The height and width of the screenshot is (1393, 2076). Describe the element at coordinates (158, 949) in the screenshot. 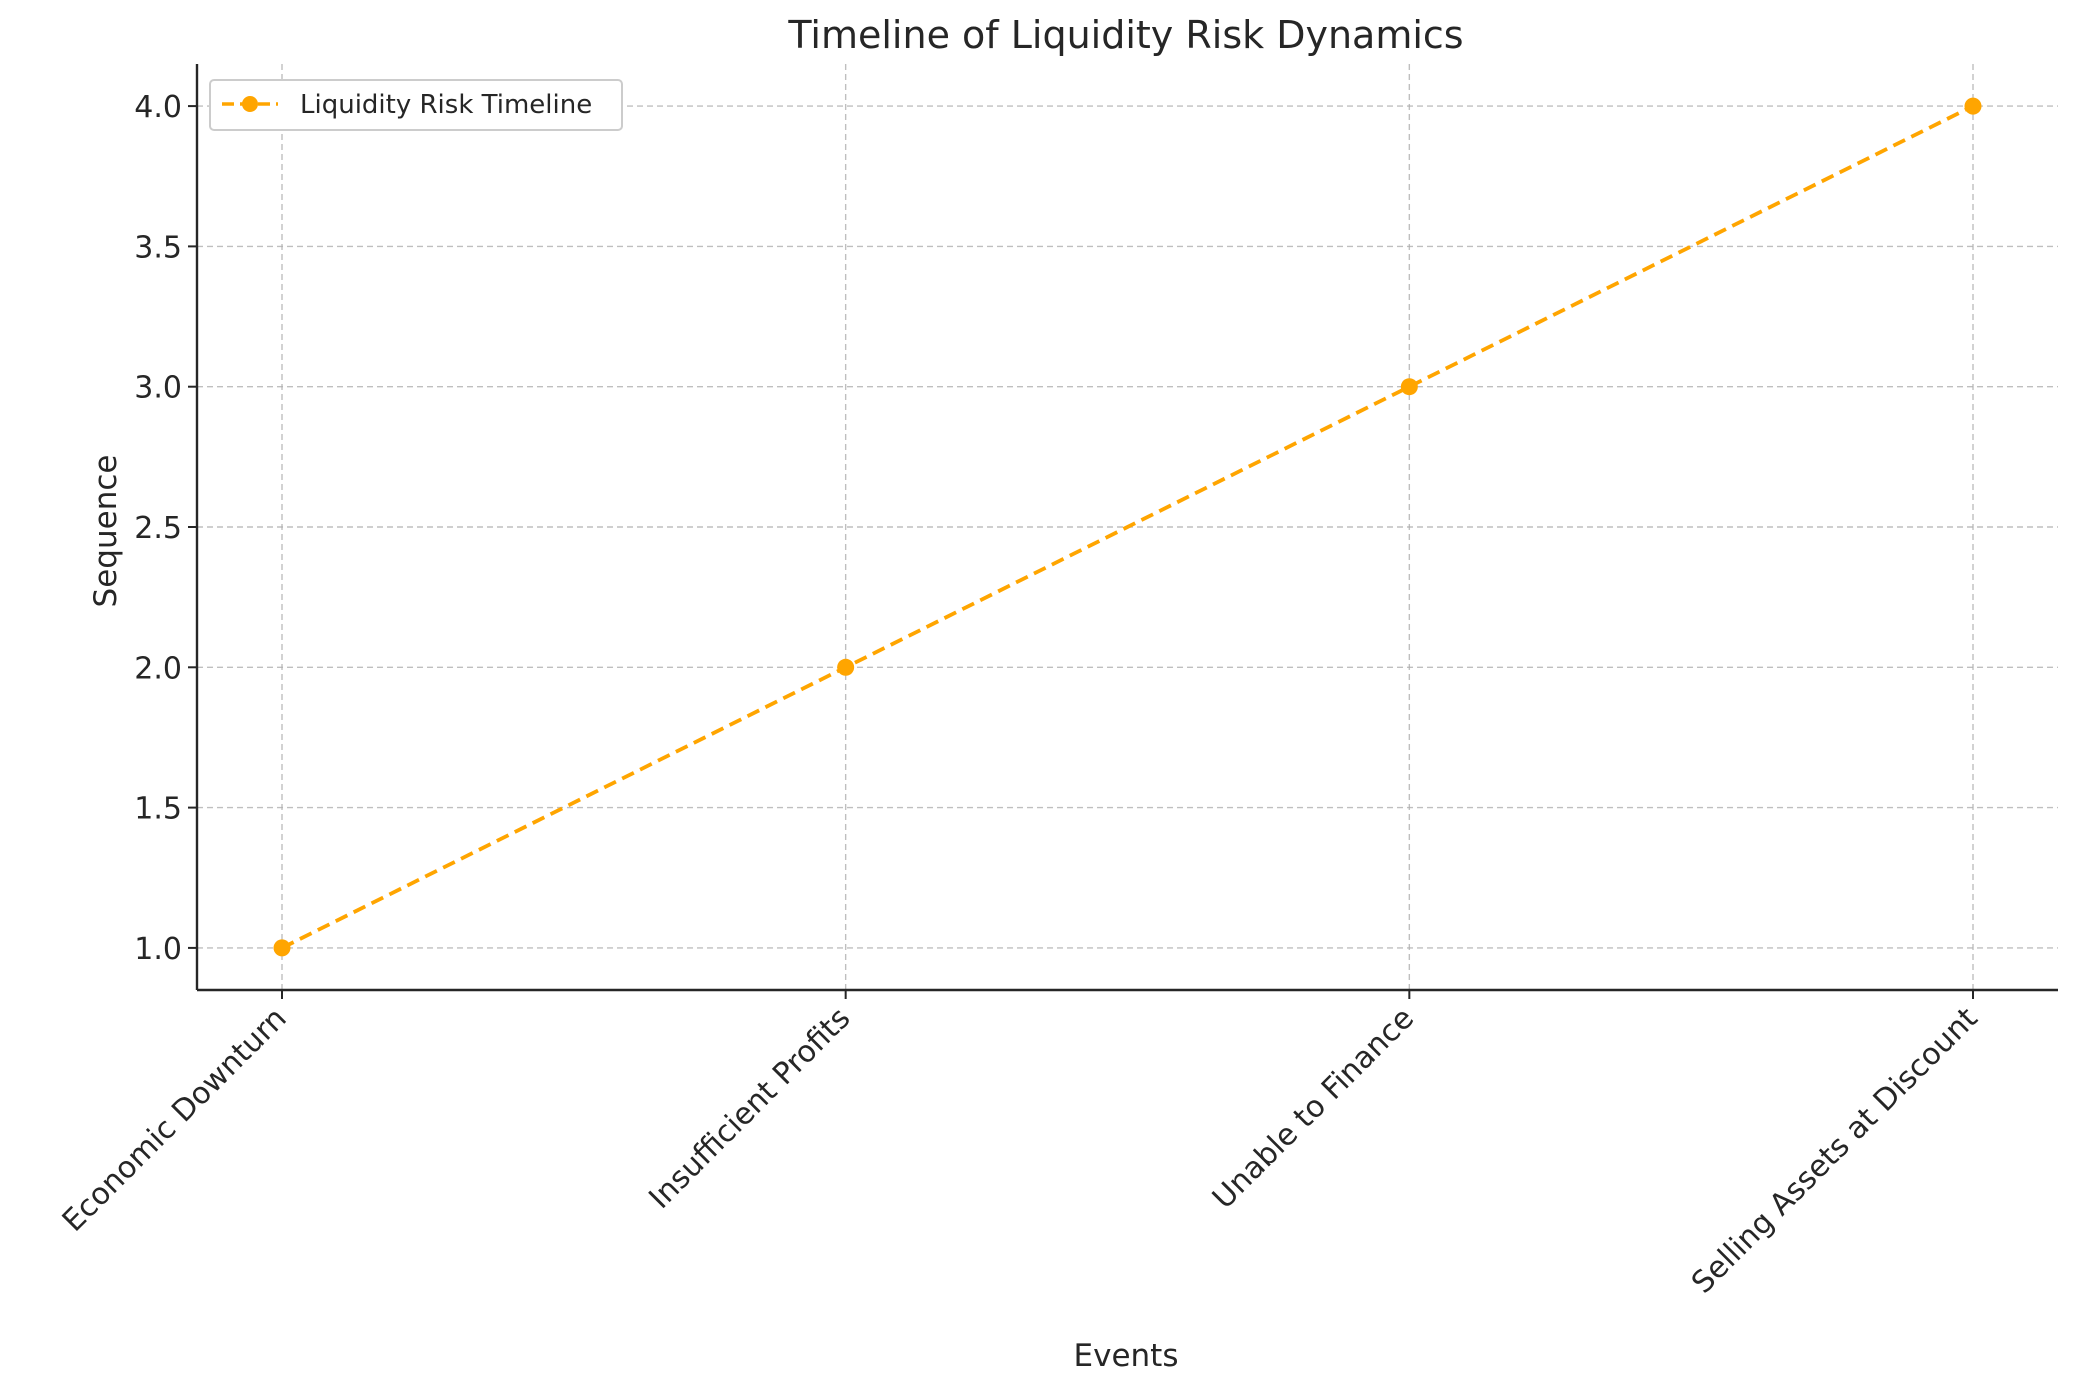

I see `y-tick-label-0: 1.0` at that location.